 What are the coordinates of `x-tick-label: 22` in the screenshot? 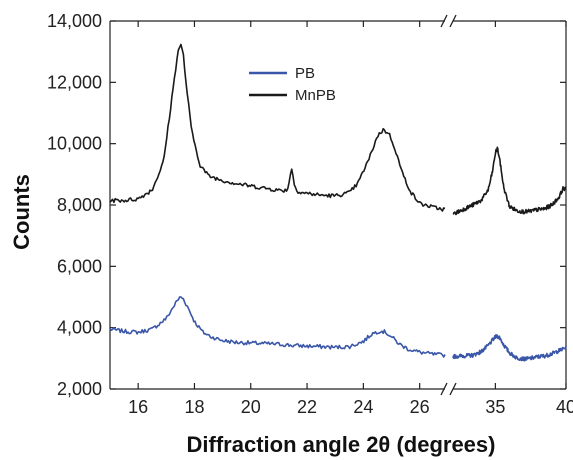 It's located at (307, 407).